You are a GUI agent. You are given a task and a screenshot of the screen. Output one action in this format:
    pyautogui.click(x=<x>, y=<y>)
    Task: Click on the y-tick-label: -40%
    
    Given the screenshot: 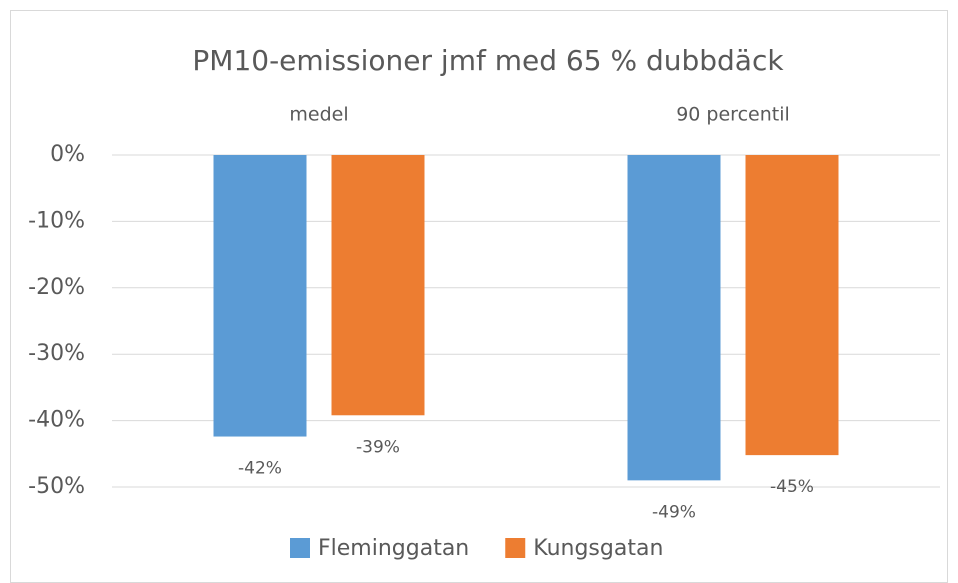 What is the action you would take?
    pyautogui.click(x=56, y=420)
    